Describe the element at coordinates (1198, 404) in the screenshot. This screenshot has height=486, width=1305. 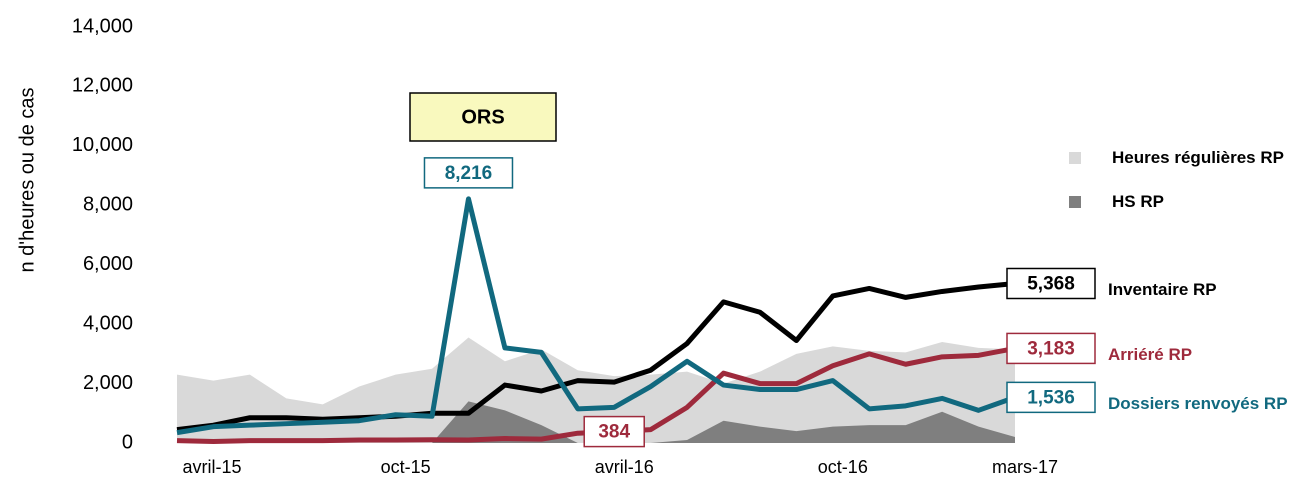
I see `series-label: Dossiers renvoyés RP` at that location.